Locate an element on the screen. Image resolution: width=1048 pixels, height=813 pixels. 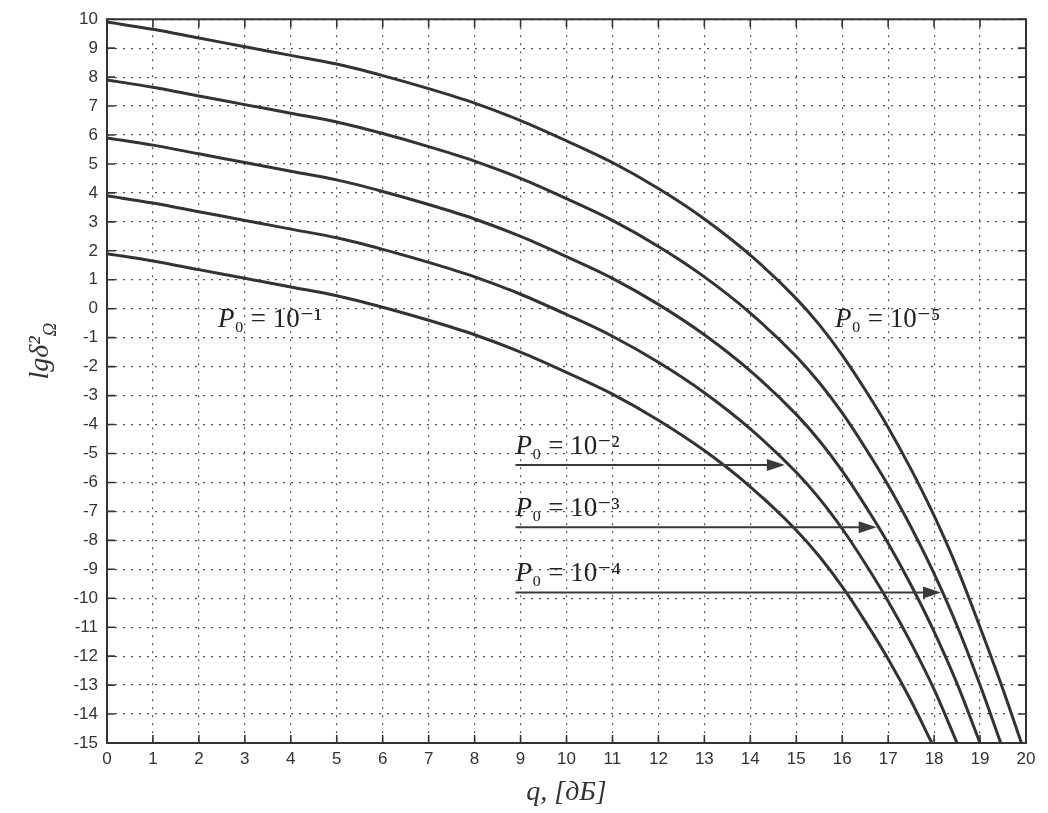
x-tick-label: 4 is located at coordinates (291, 758).